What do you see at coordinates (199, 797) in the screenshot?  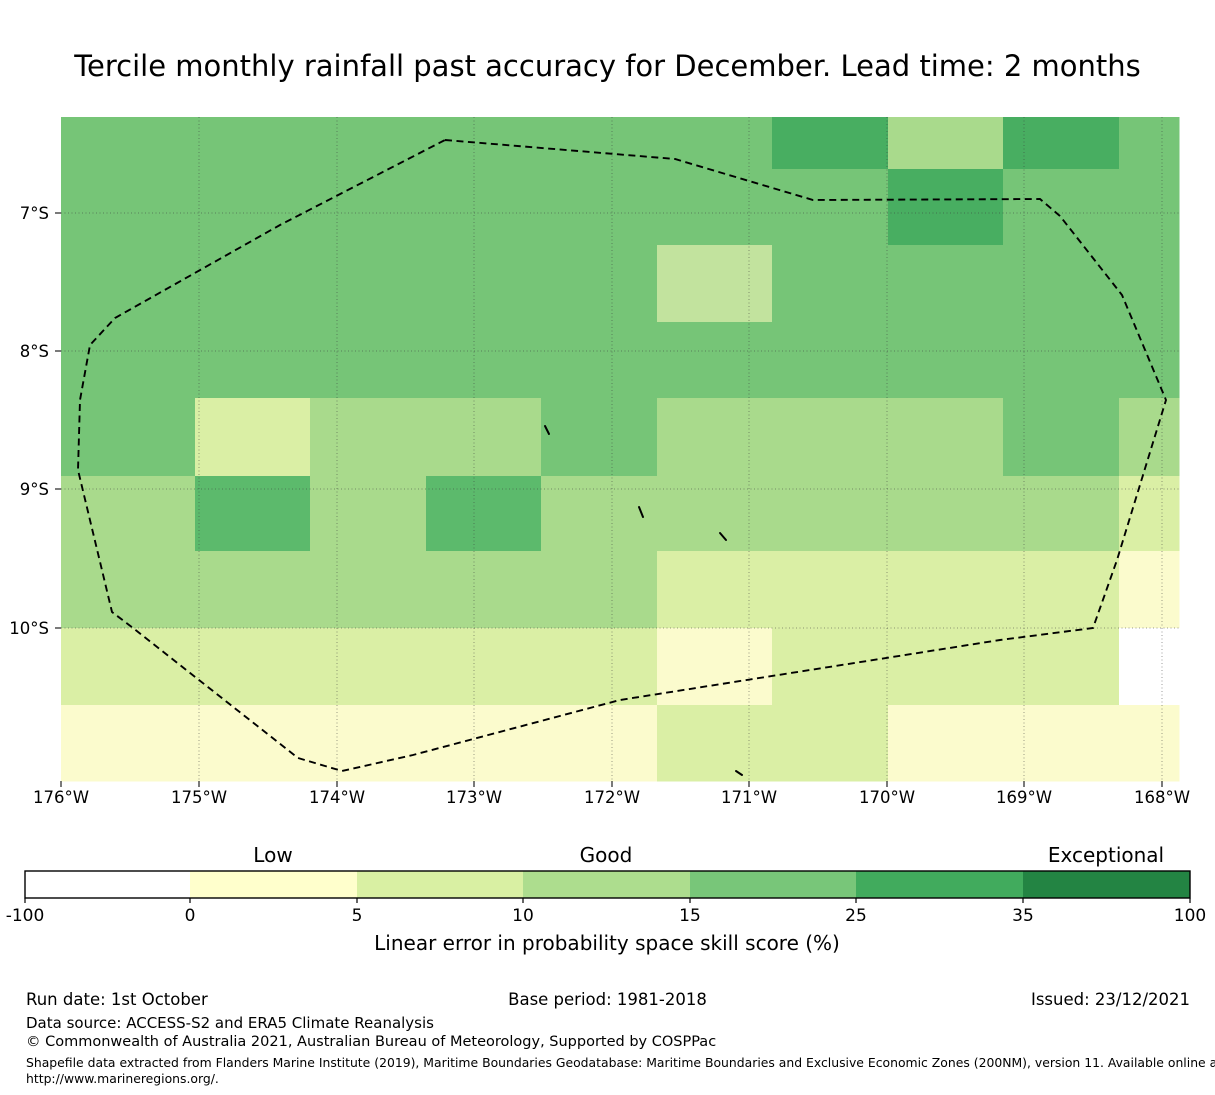 I see `x-tick-label: 175°W` at bounding box center [199, 797].